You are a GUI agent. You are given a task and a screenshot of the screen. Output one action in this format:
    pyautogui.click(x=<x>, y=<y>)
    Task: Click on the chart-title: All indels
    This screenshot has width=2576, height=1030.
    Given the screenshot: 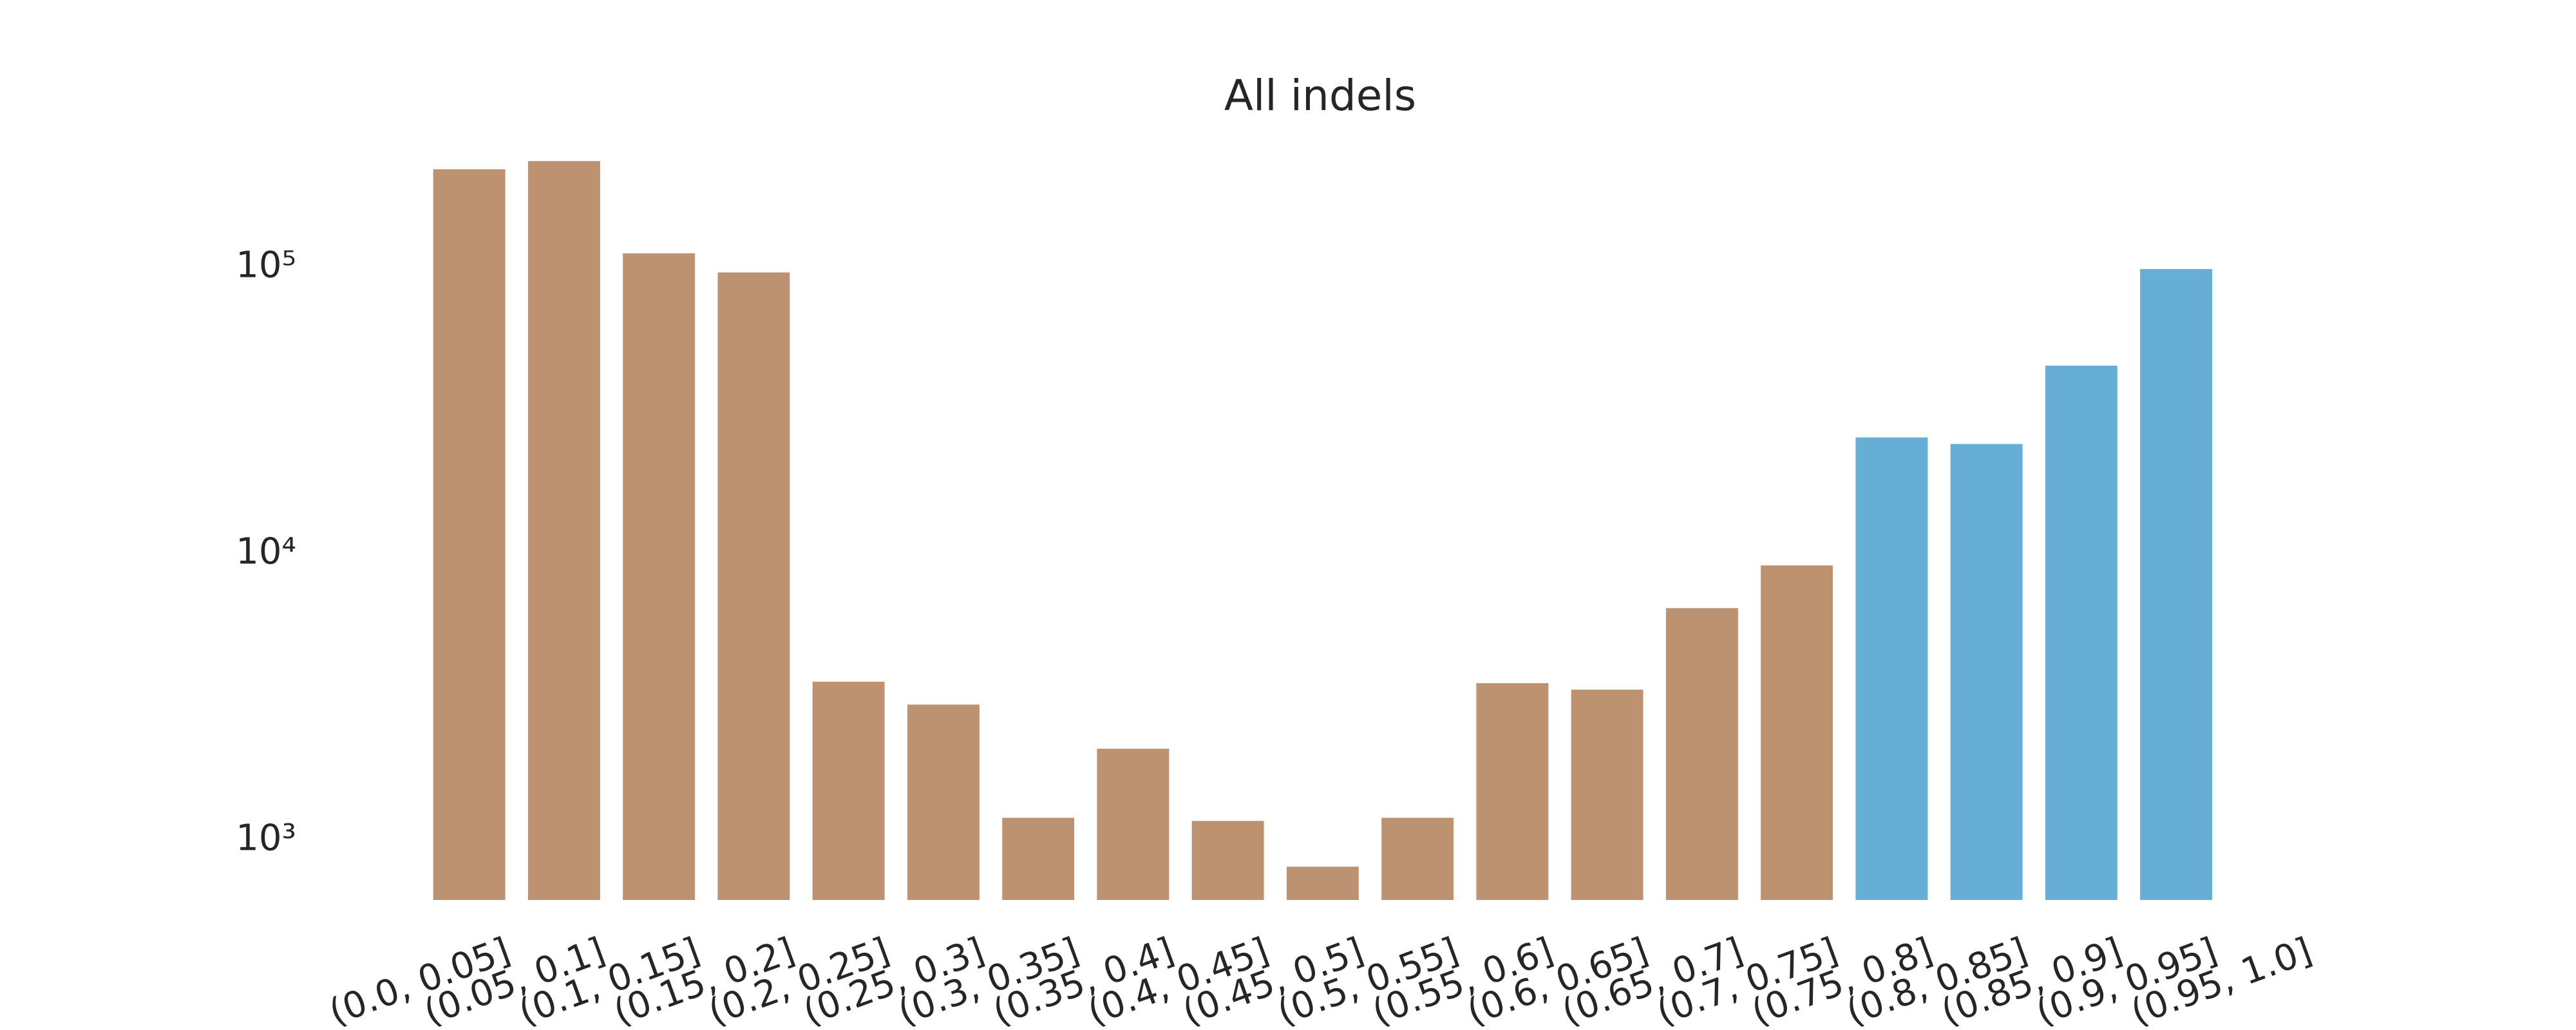 What is the action you would take?
    pyautogui.click(x=1320, y=95)
    